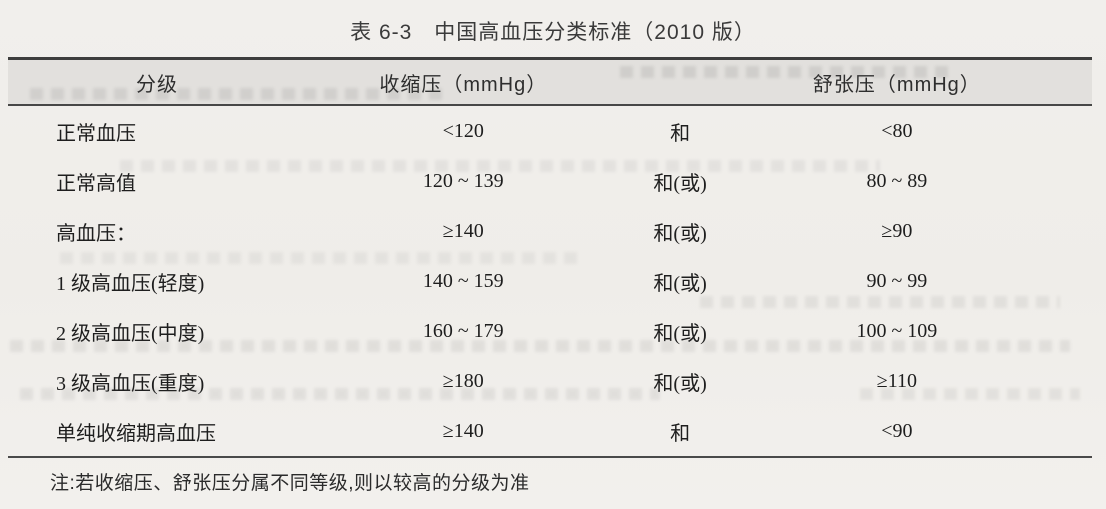 This screenshot has height=509, width=1106. What do you see at coordinates (96, 133) in the screenshot?
I see `grade-cell: 正常血压` at bounding box center [96, 133].